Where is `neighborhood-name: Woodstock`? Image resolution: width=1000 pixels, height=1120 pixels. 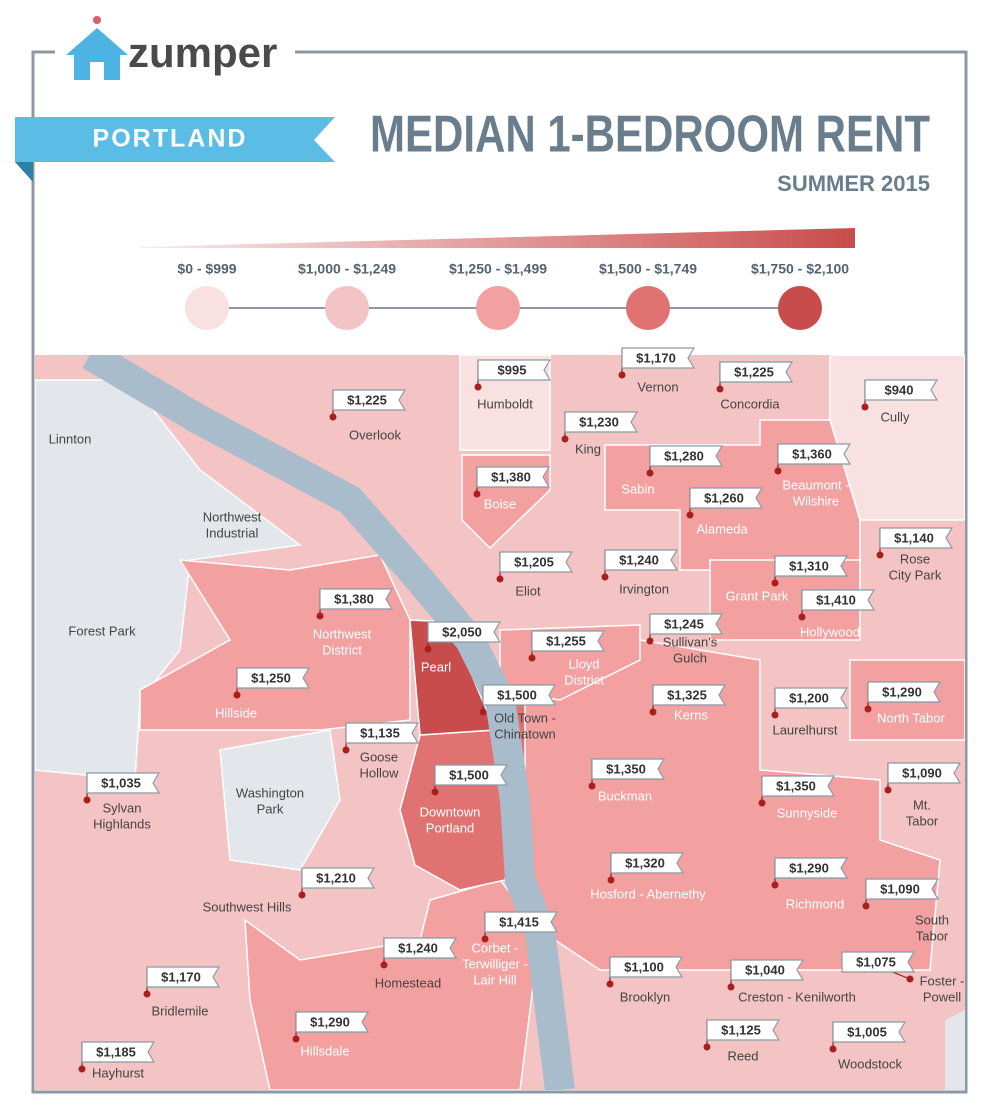 neighborhood-name: Woodstock is located at coordinates (870, 1063).